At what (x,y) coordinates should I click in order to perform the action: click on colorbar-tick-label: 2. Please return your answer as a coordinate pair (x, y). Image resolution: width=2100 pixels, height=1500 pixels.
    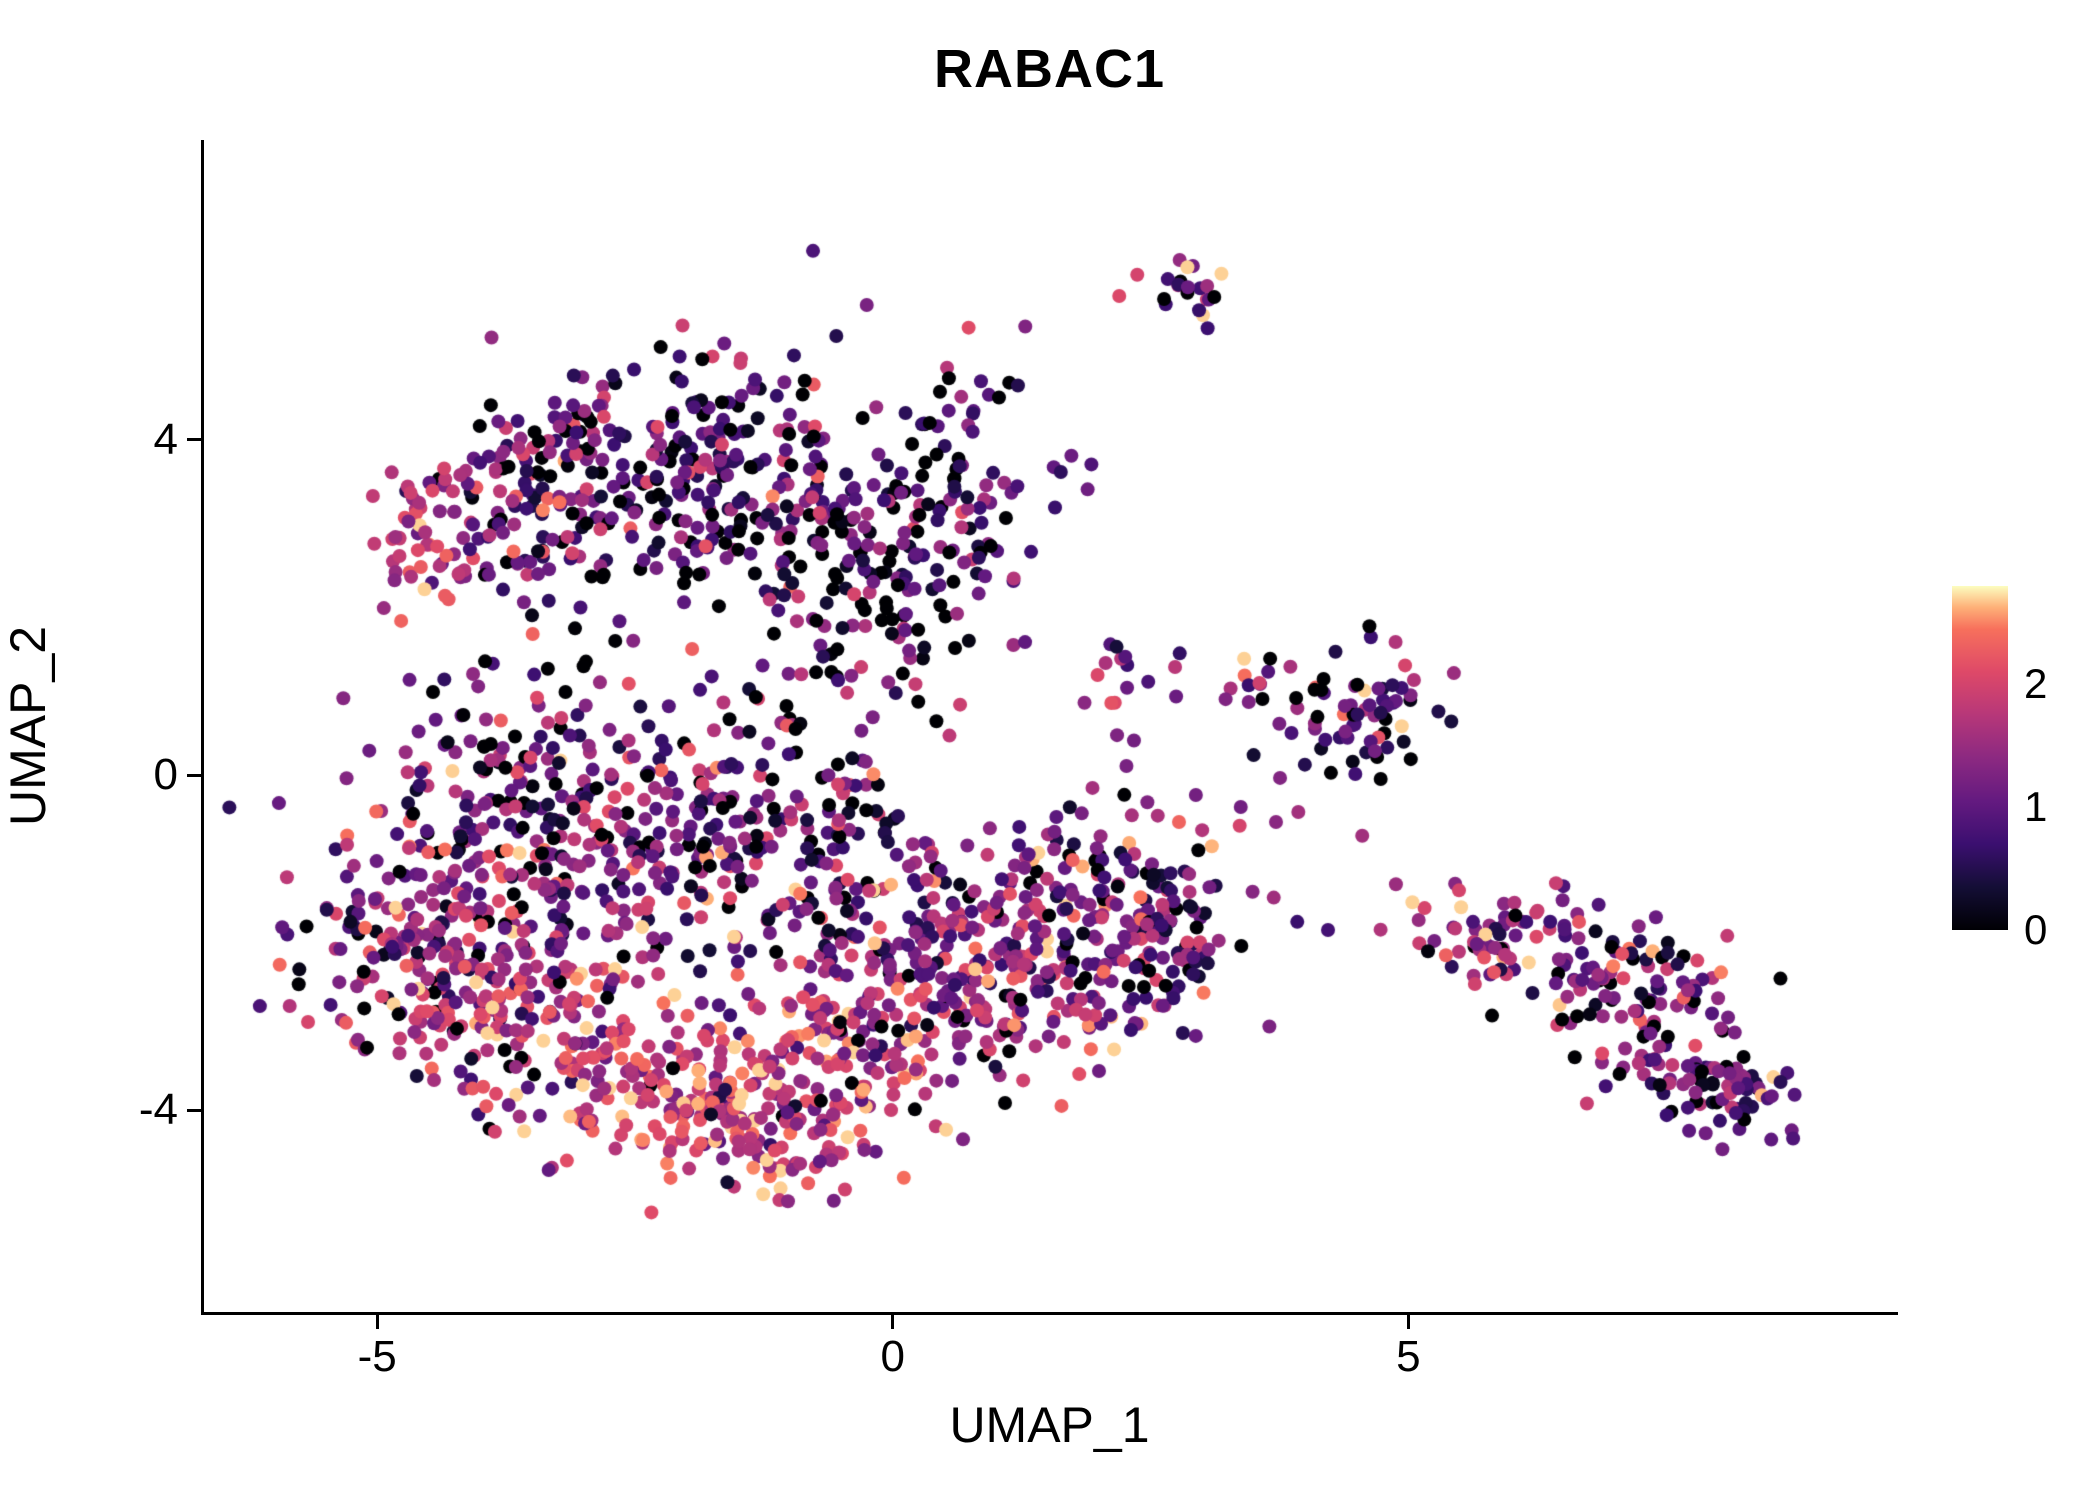
    Looking at the image, I should click on (2036, 684).